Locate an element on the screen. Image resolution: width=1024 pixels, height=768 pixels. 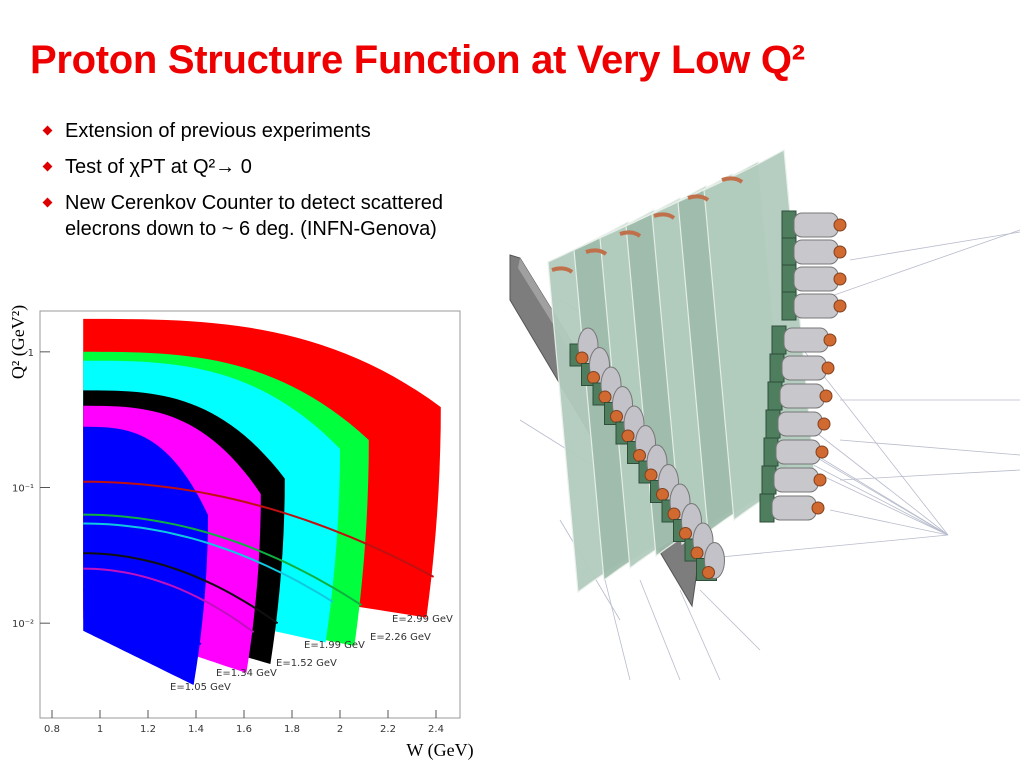
band-label: E=1.05 GeV is located at coordinates (200, 687).